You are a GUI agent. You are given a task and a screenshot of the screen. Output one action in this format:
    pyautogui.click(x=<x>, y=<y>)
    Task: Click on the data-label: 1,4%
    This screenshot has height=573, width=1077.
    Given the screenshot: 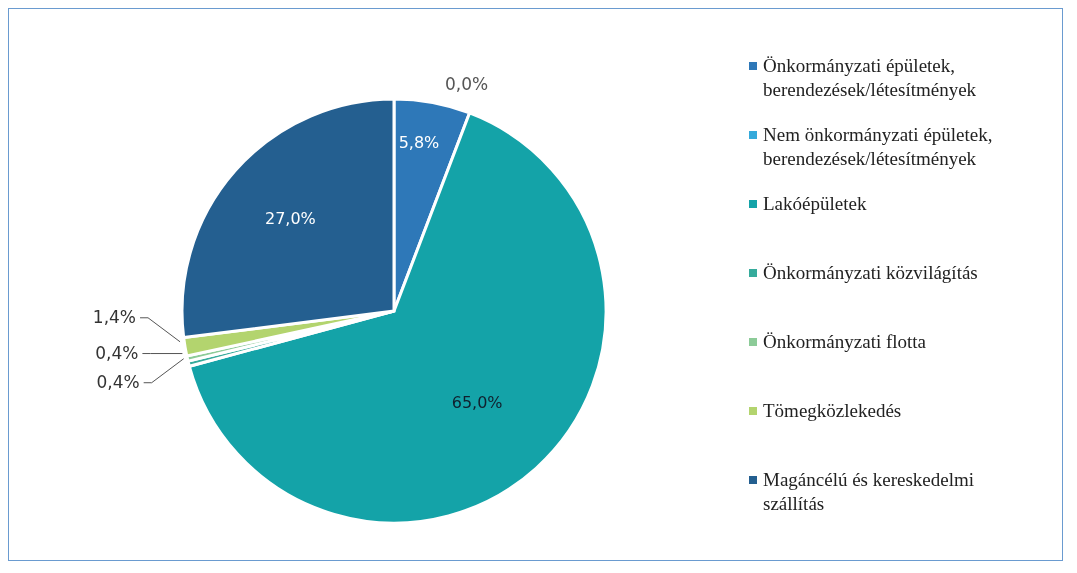 What is the action you would take?
    pyautogui.click(x=114, y=316)
    